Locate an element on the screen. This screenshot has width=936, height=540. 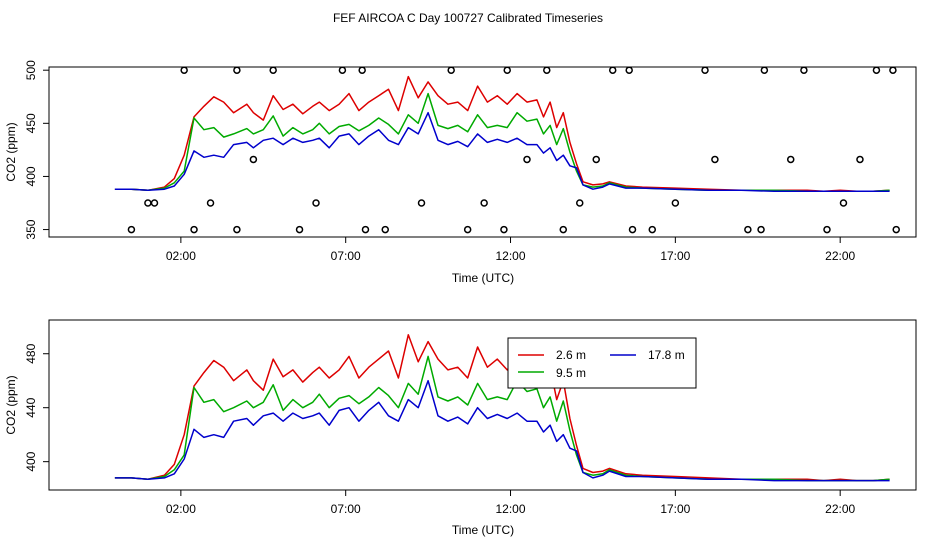
y-axis: 400 440 480 is located at coordinates (36, 407).